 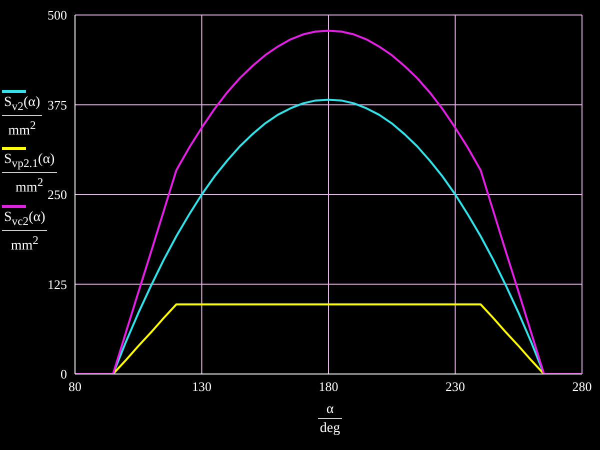 I want to click on legend-label: S$_{v2}$(α) mm$^{2}$, so click(x=22, y=117).